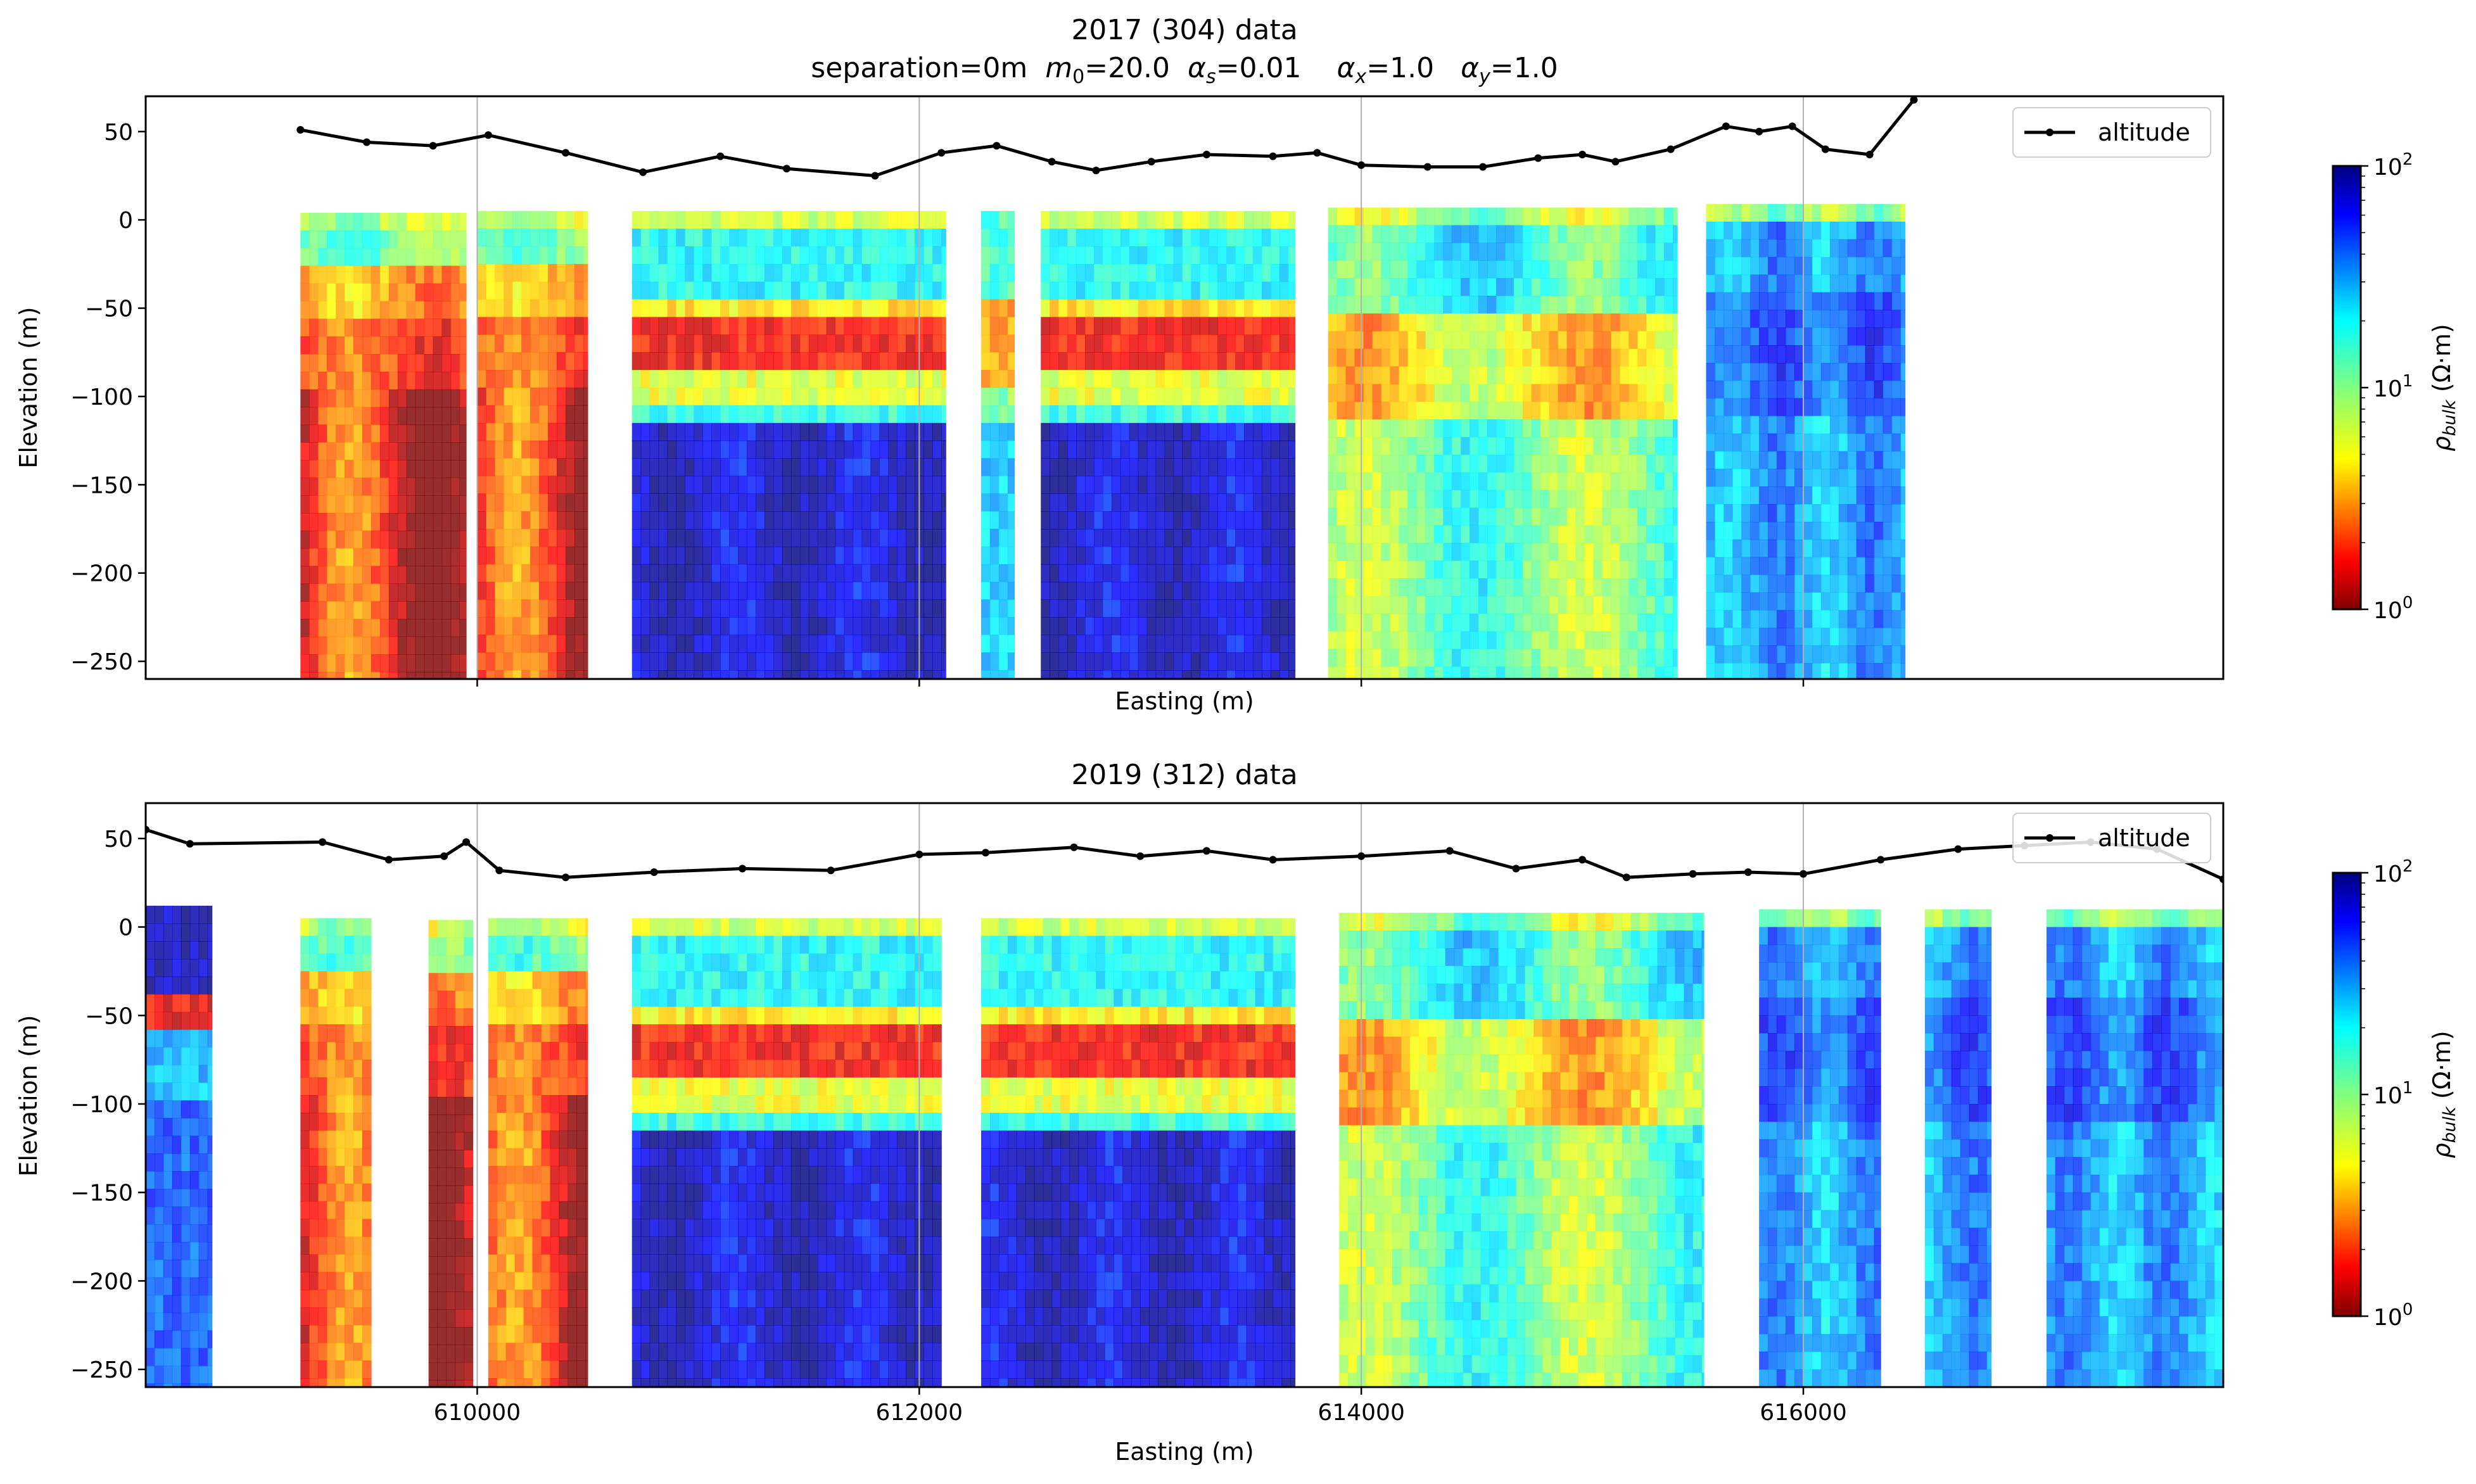 The height and width of the screenshot is (1484, 2476). I want to click on heatmap-segment, so click(532, 445).